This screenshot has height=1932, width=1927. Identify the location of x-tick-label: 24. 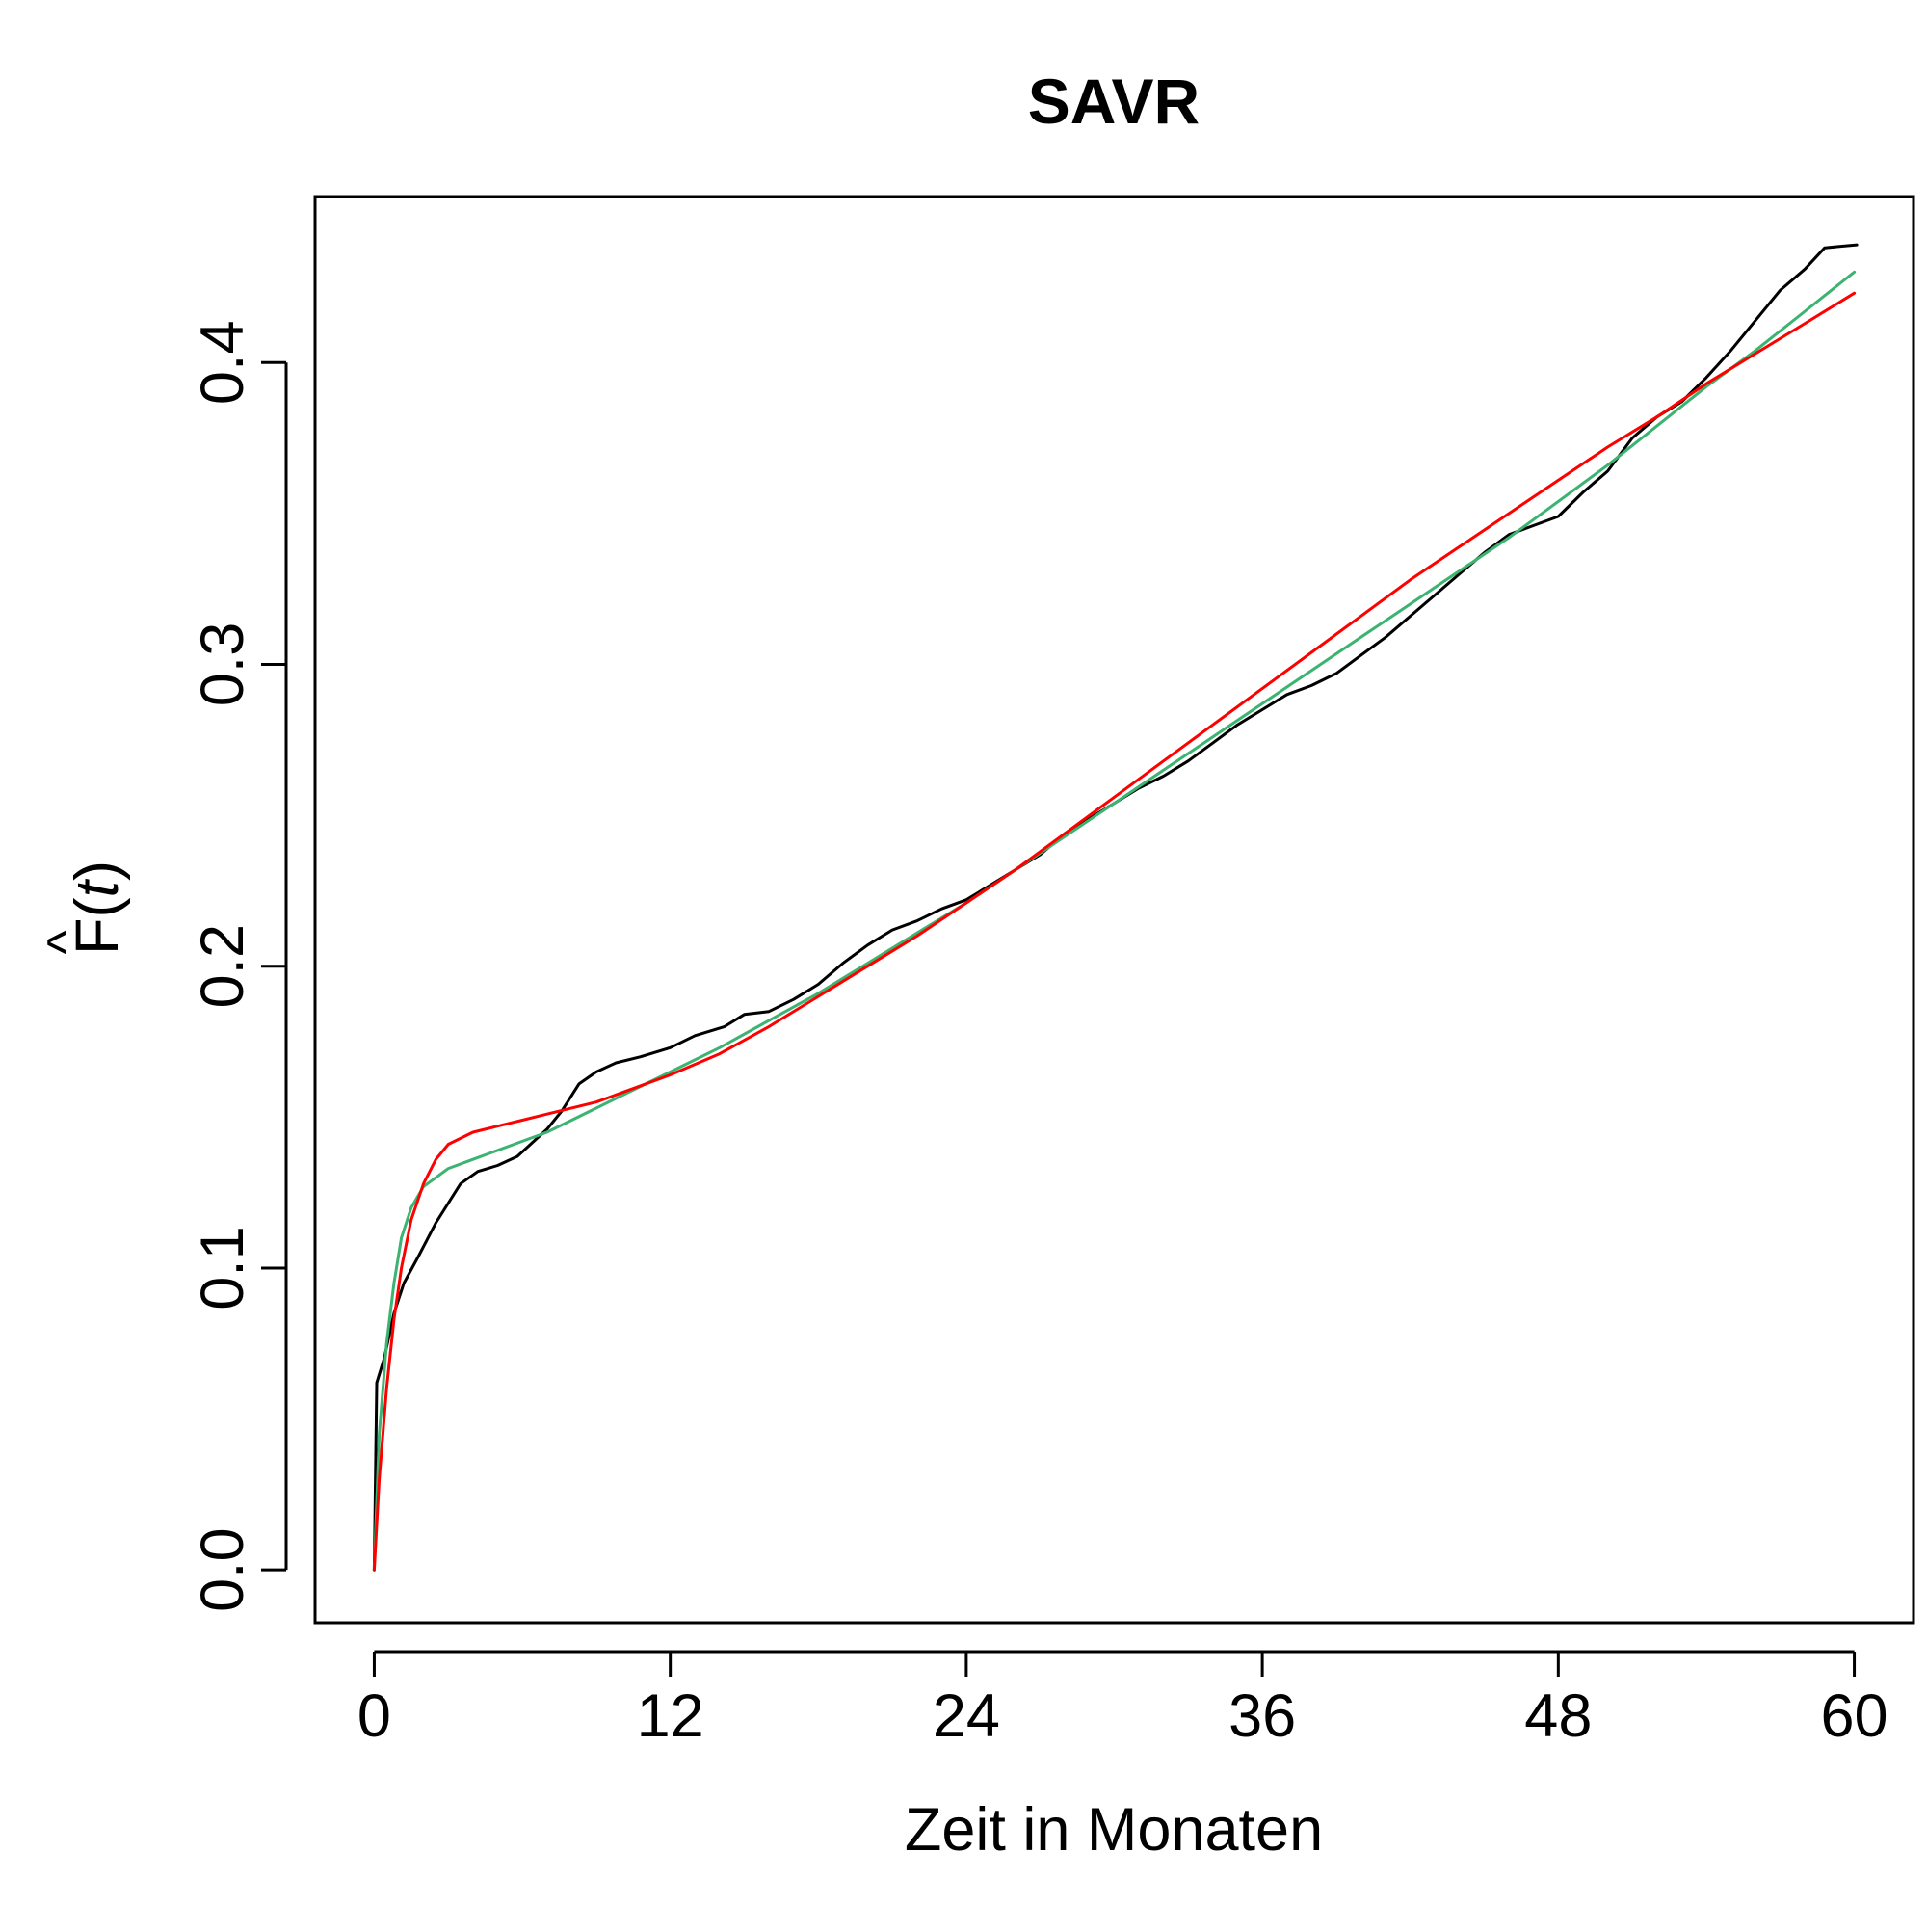
(967, 1716).